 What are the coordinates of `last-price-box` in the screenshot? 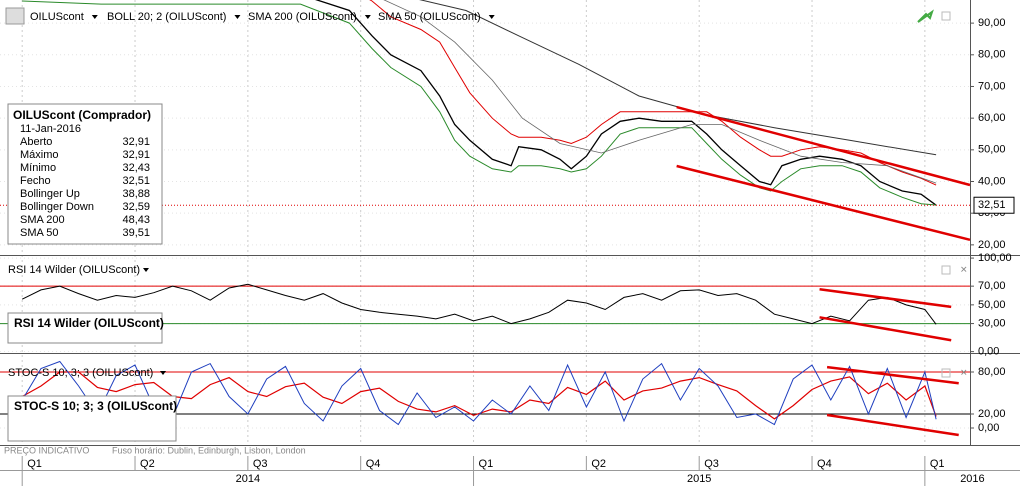 It's located at (994, 205).